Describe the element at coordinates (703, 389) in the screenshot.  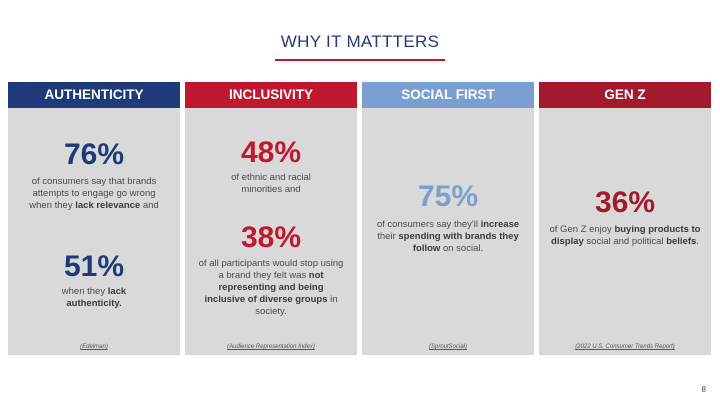
I see `page-number: 8` at that location.